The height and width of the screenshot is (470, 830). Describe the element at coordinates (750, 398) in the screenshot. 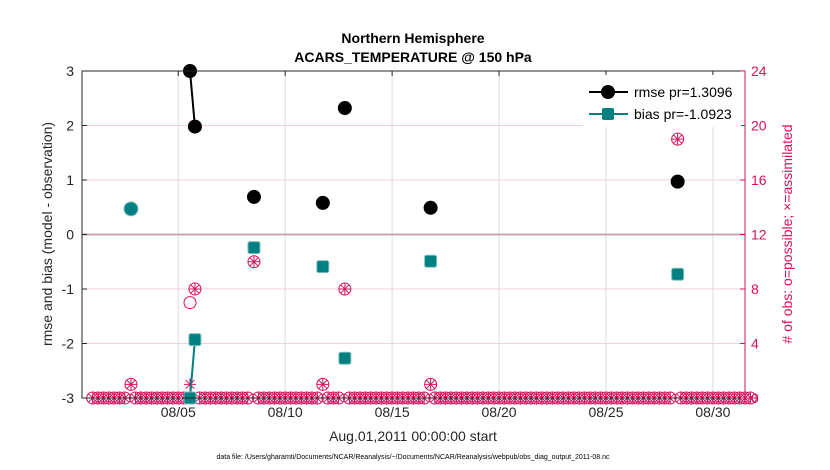

I see `obs-assimilated-zero-marker` at that location.